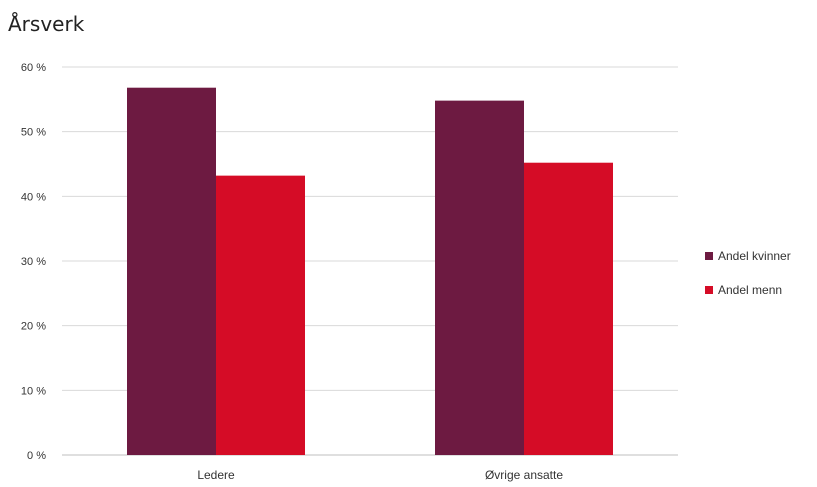 This screenshot has height=487, width=817. What do you see at coordinates (33, 197) in the screenshot?
I see `y-tick-label: 40 %` at bounding box center [33, 197].